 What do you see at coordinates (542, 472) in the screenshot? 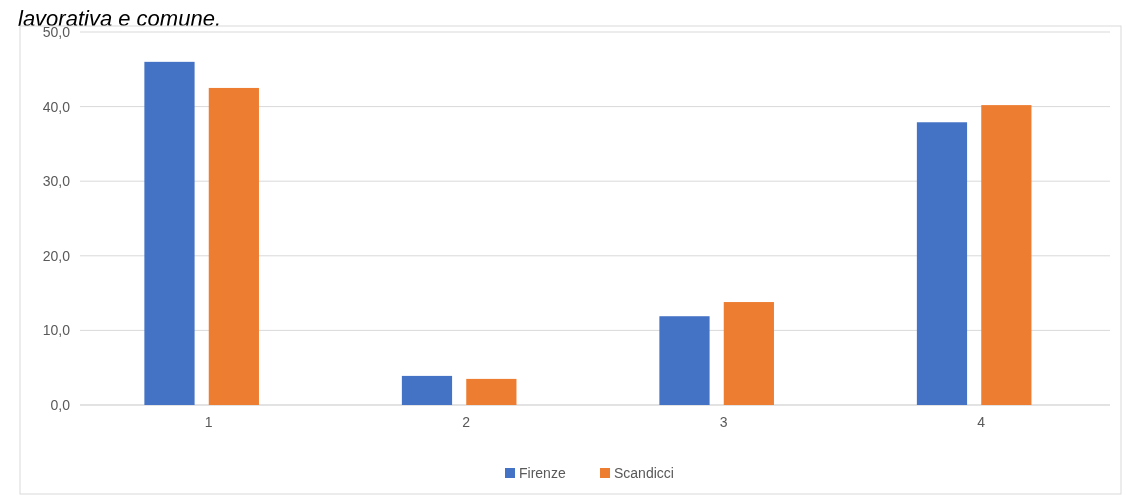
I see `legend-label: Firenze` at bounding box center [542, 472].